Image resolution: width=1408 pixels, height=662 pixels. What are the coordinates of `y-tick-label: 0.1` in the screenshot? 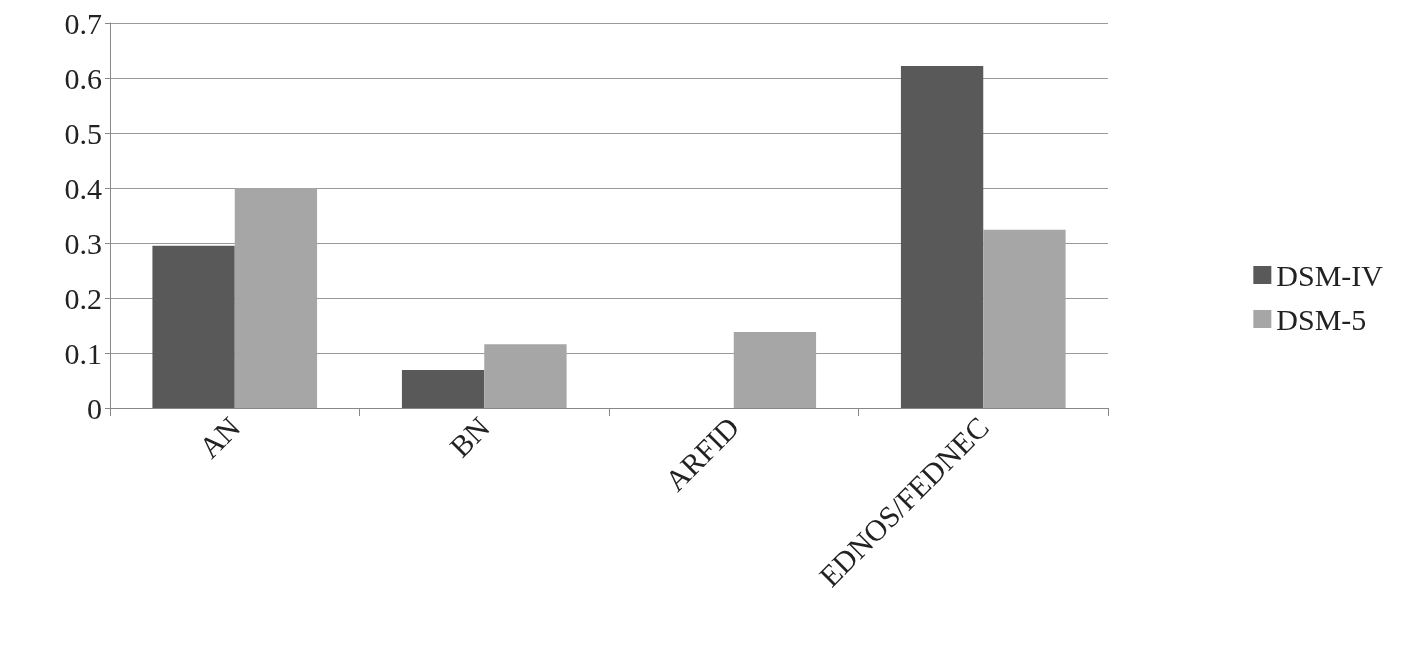 It's located at (83, 353).